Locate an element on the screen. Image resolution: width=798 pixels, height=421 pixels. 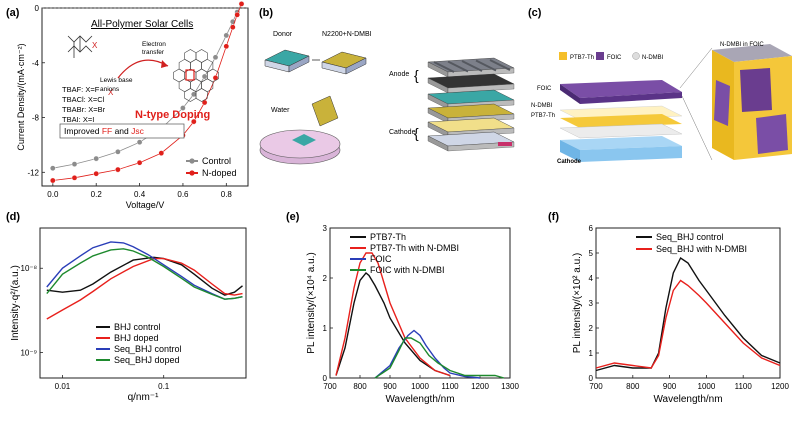
legend-marker is located at coordinates (192, 161).